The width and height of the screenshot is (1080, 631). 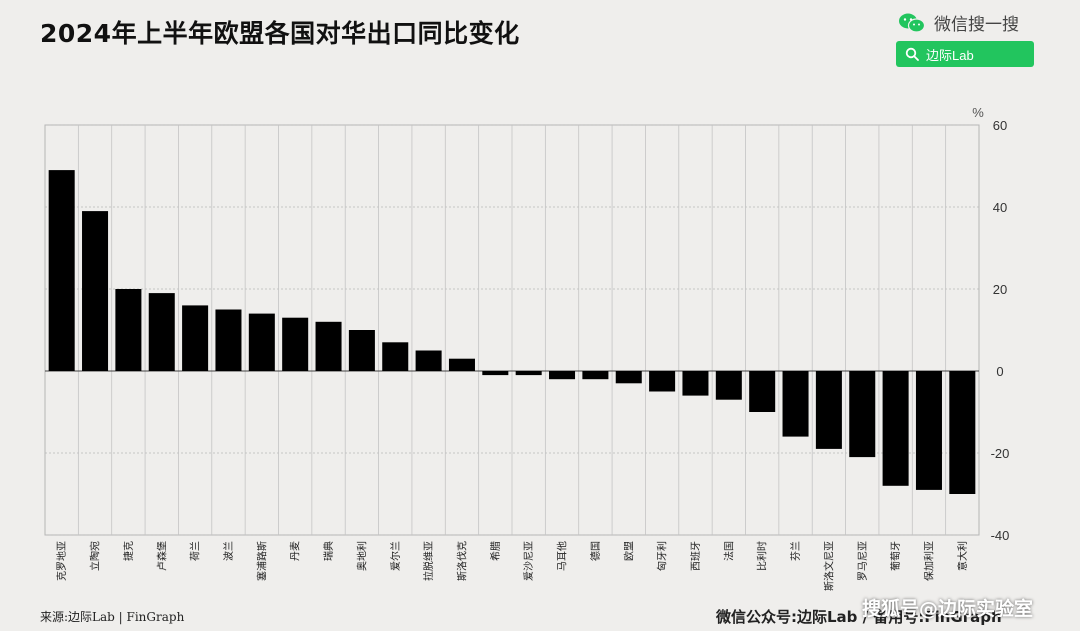 I want to click on watermark: 搜狐号@边际实验室, so click(x=948, y=609).